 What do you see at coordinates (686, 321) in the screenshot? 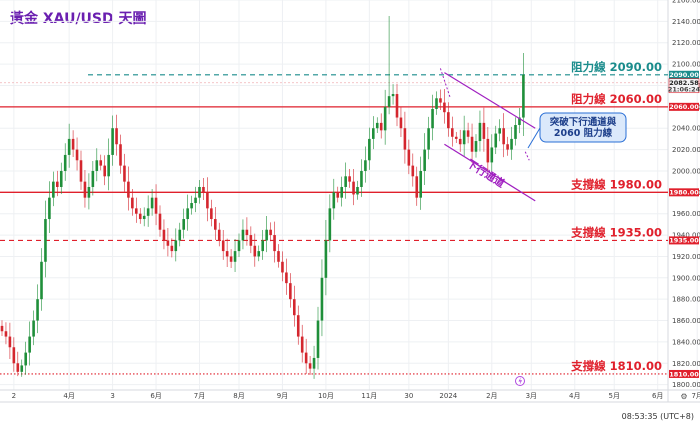
I see `y-tick-label: 1860.00` at bounding box center [686, 321].